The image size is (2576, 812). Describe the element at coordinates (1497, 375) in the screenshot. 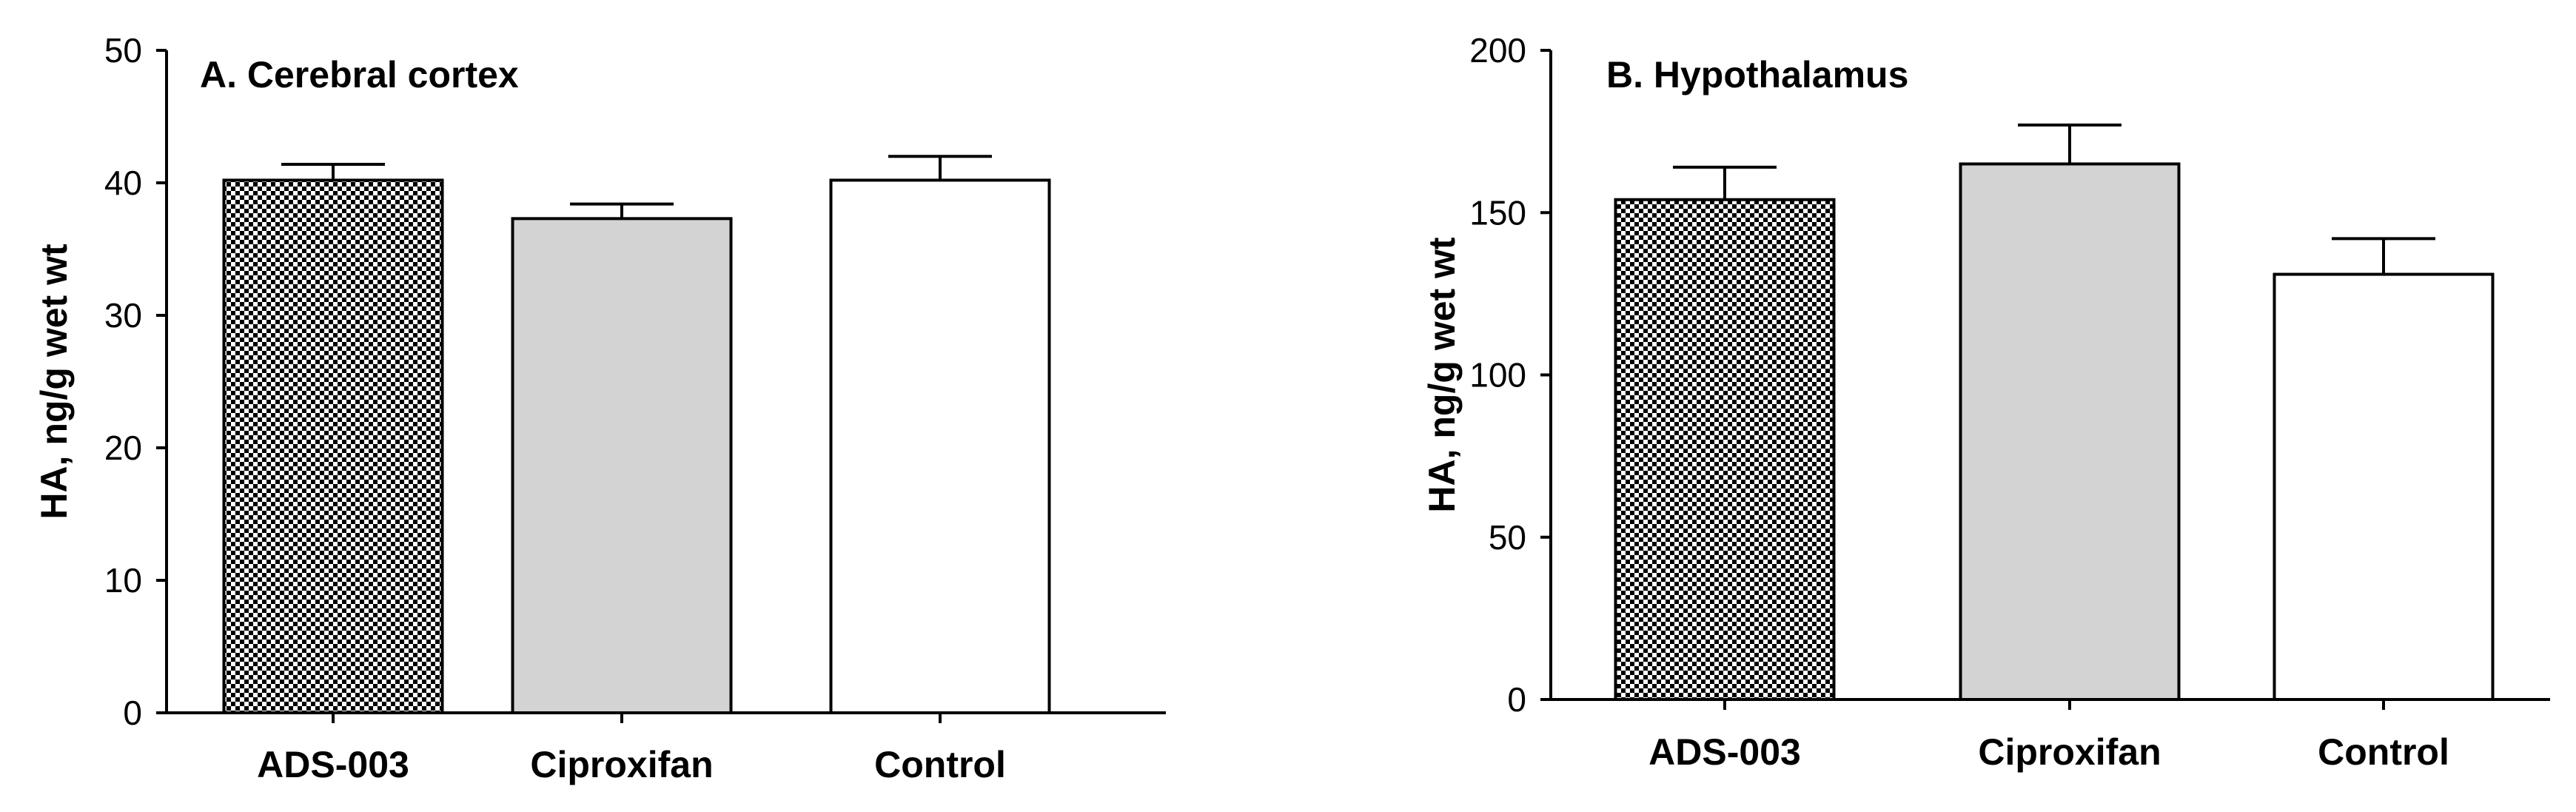

I see `y-tick-label: 100` at that location.